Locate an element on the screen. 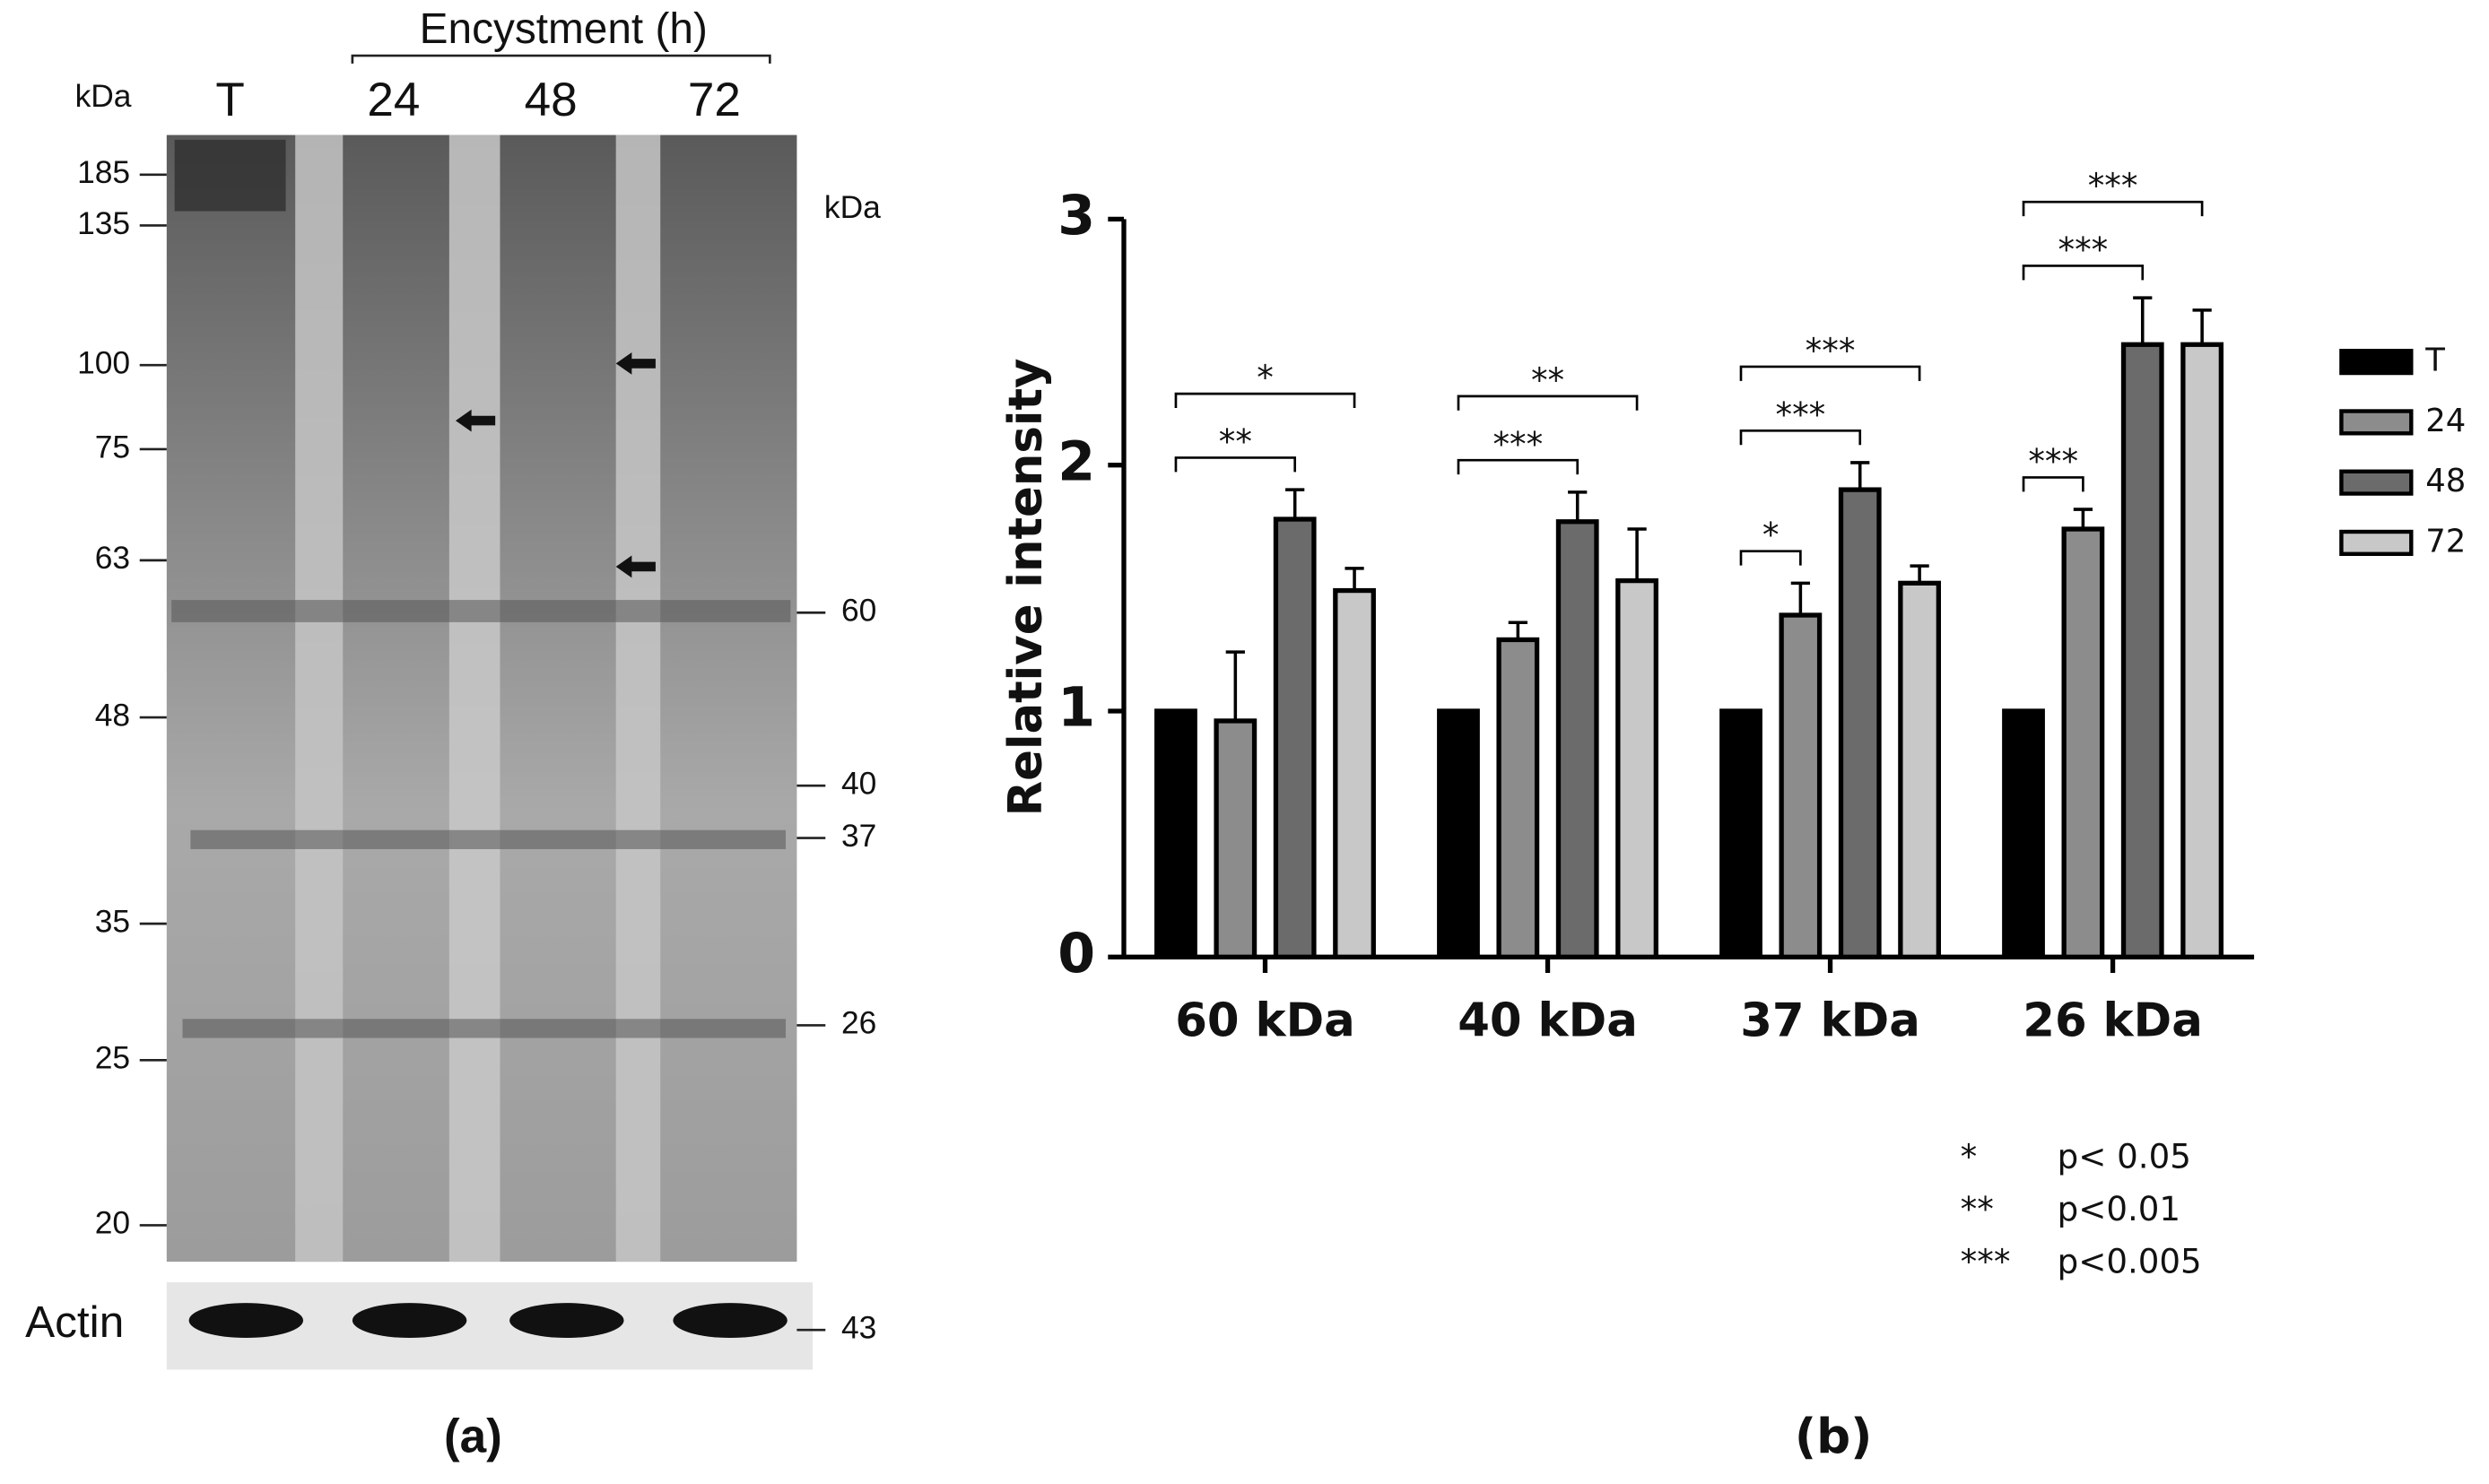  marker-left: 35 is located at coordinates (113, 921).